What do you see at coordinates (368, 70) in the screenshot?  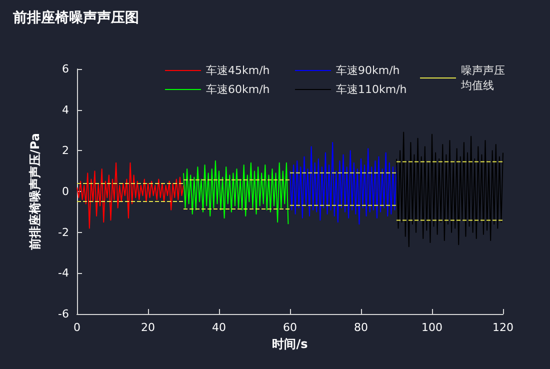 I see `legend-label: 车速90km/h` at bounding box center [368, 70].